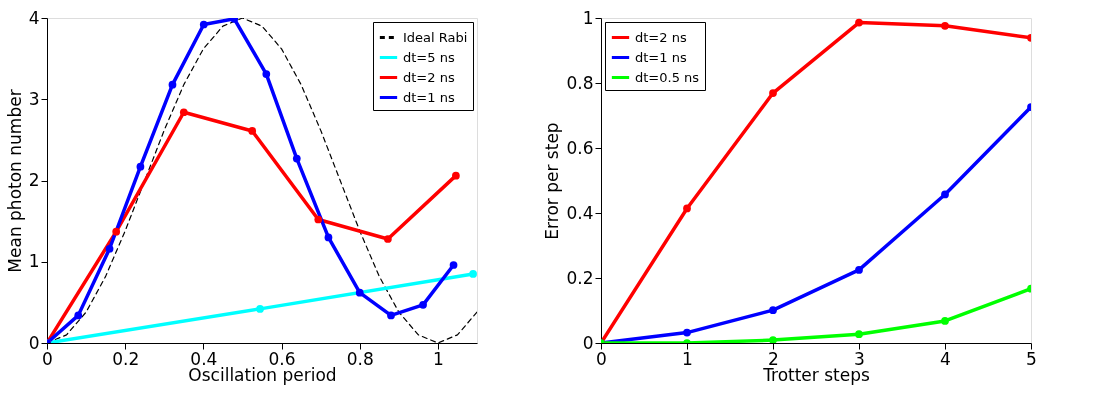 This screenshot has width=1102, height=405. Describe the element at coordinates (126, 358) in the screenshot. I see `x-tick-label: 0.2` at that location.